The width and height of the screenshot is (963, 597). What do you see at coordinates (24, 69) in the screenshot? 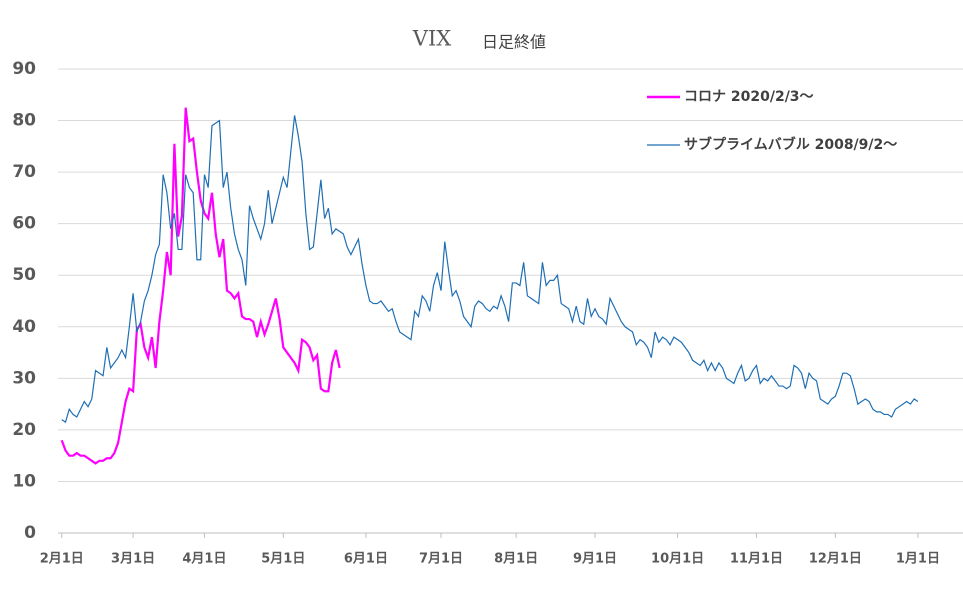
I see `y-tick-label: 90` at bounding box center [24, 69].